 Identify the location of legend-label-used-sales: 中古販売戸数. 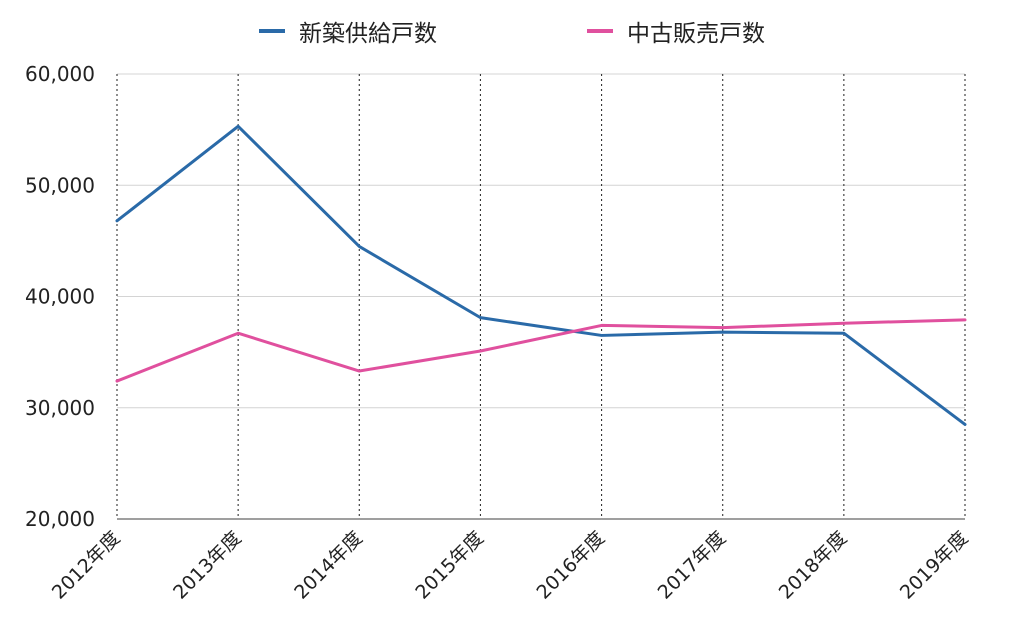
(696, 34).